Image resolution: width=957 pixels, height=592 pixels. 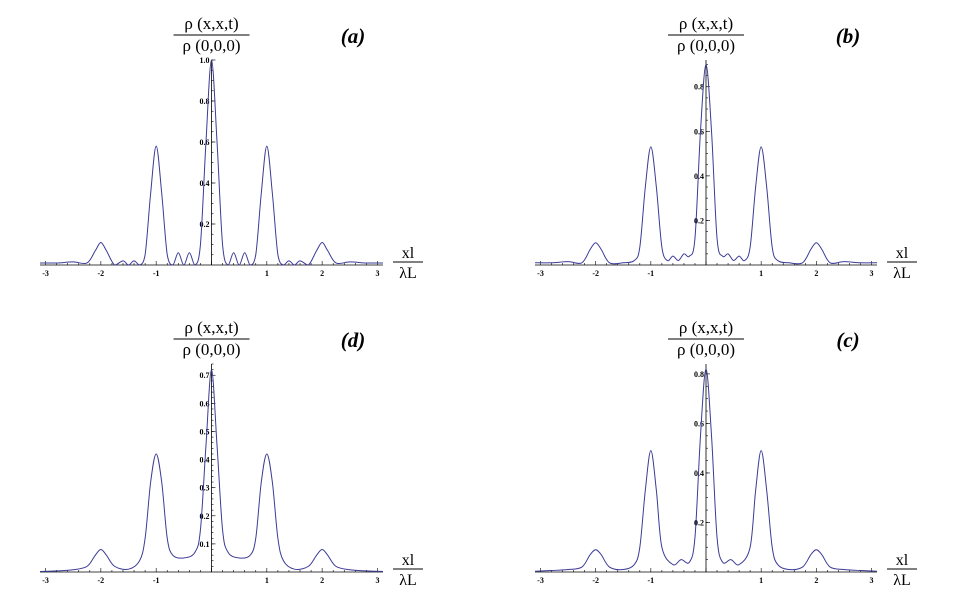 What do you see at coordinates (205, 60) in the screenshot?
I see `y-tick-label: 1.0` at bounding box center [205, 60].